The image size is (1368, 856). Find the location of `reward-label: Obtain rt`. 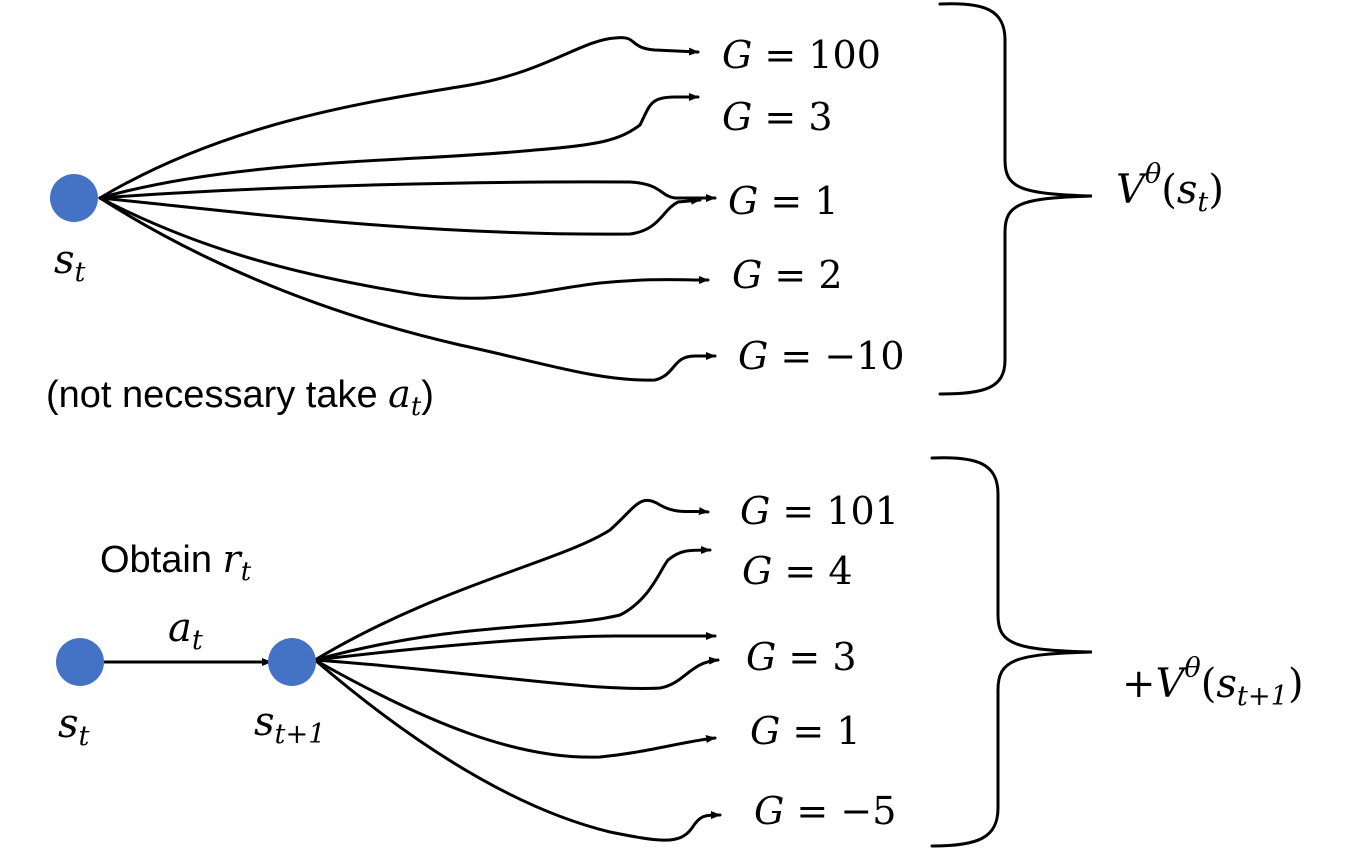

reward-label: Obtain rt is located at coordinates (176, 562).